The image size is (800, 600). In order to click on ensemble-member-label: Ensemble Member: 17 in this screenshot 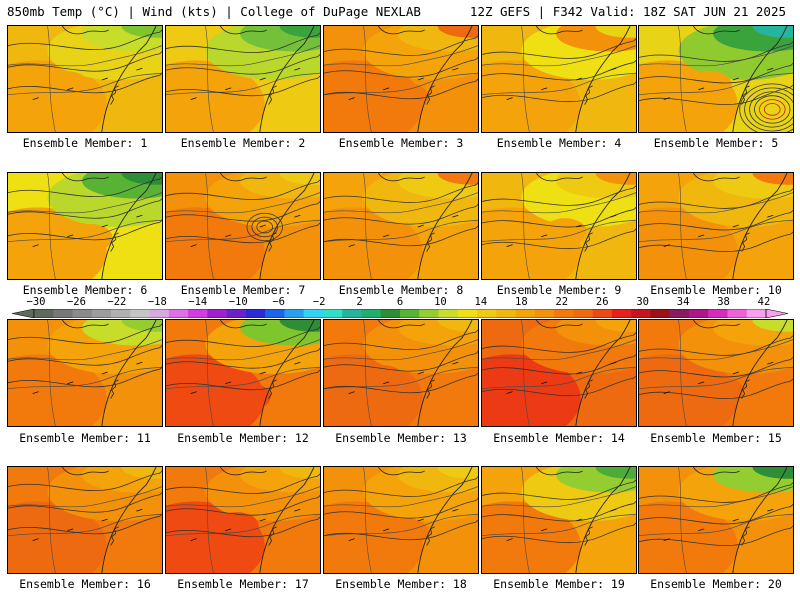, I will do `click(243, 584)`.